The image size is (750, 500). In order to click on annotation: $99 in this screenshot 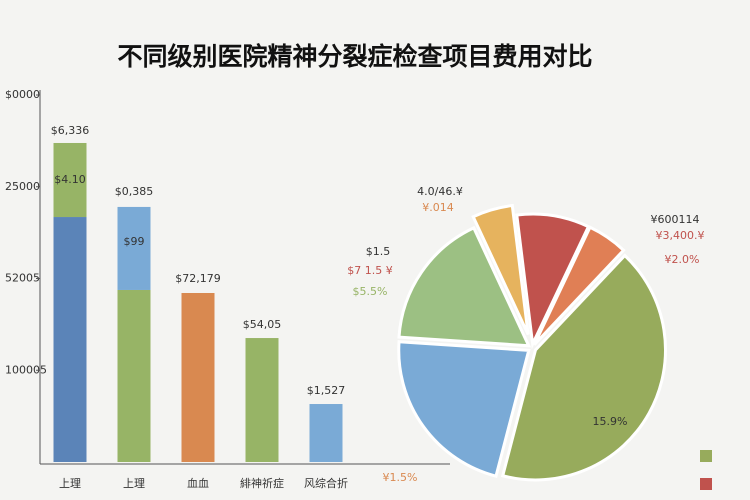, I will do `click(134, 241)`.